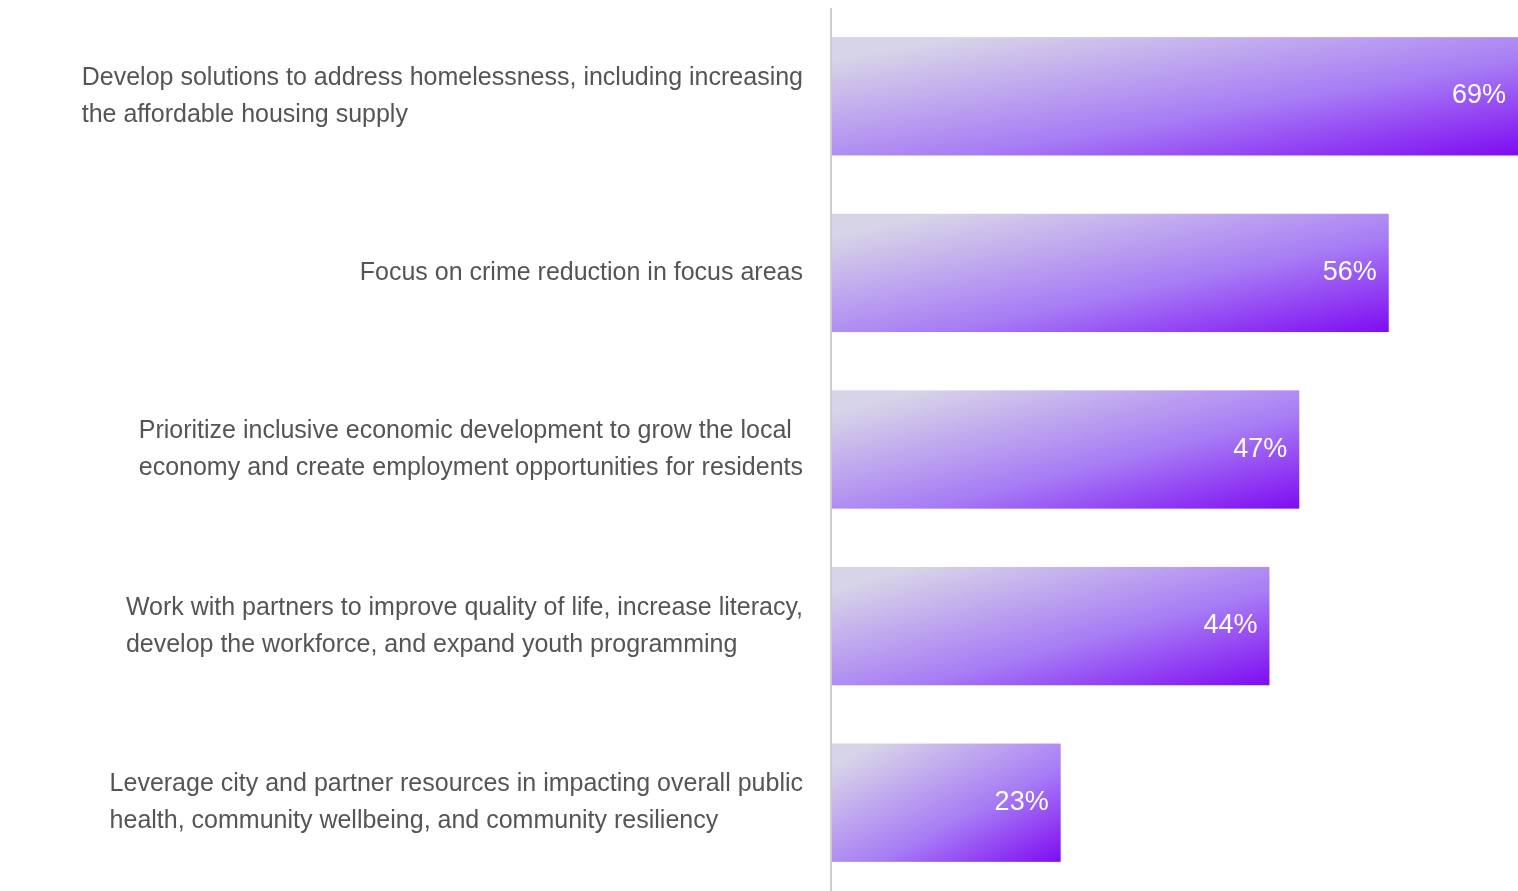 The height and width of the screenshot is (891, 1518). What do you see at coordinates (456, 800) in the screenshot?
I see `y-tick-label: Leverage city and partner resources in impacting overall public health, community wellbeing, and community resiliency` at bounding box center [456, 800].